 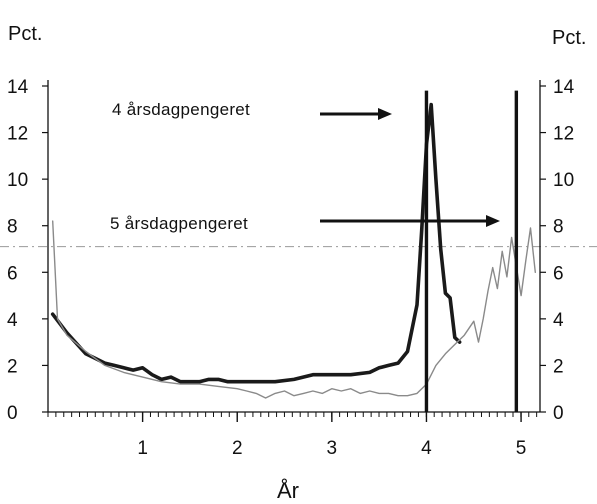 I want to click on annotation-label-2: 5 årsdagpengeret, so click(x=179, y=223).